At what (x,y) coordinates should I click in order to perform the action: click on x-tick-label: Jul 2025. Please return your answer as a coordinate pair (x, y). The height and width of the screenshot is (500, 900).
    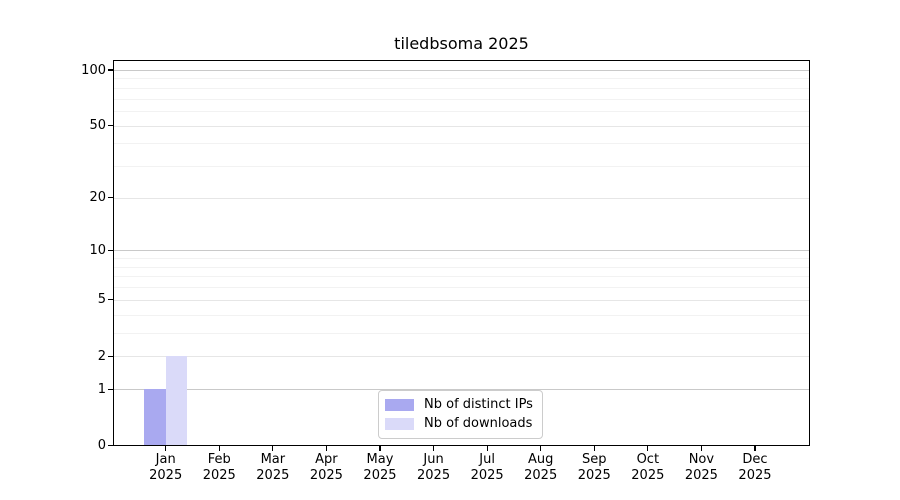
    Looking at the image, I should click on (487, 467).